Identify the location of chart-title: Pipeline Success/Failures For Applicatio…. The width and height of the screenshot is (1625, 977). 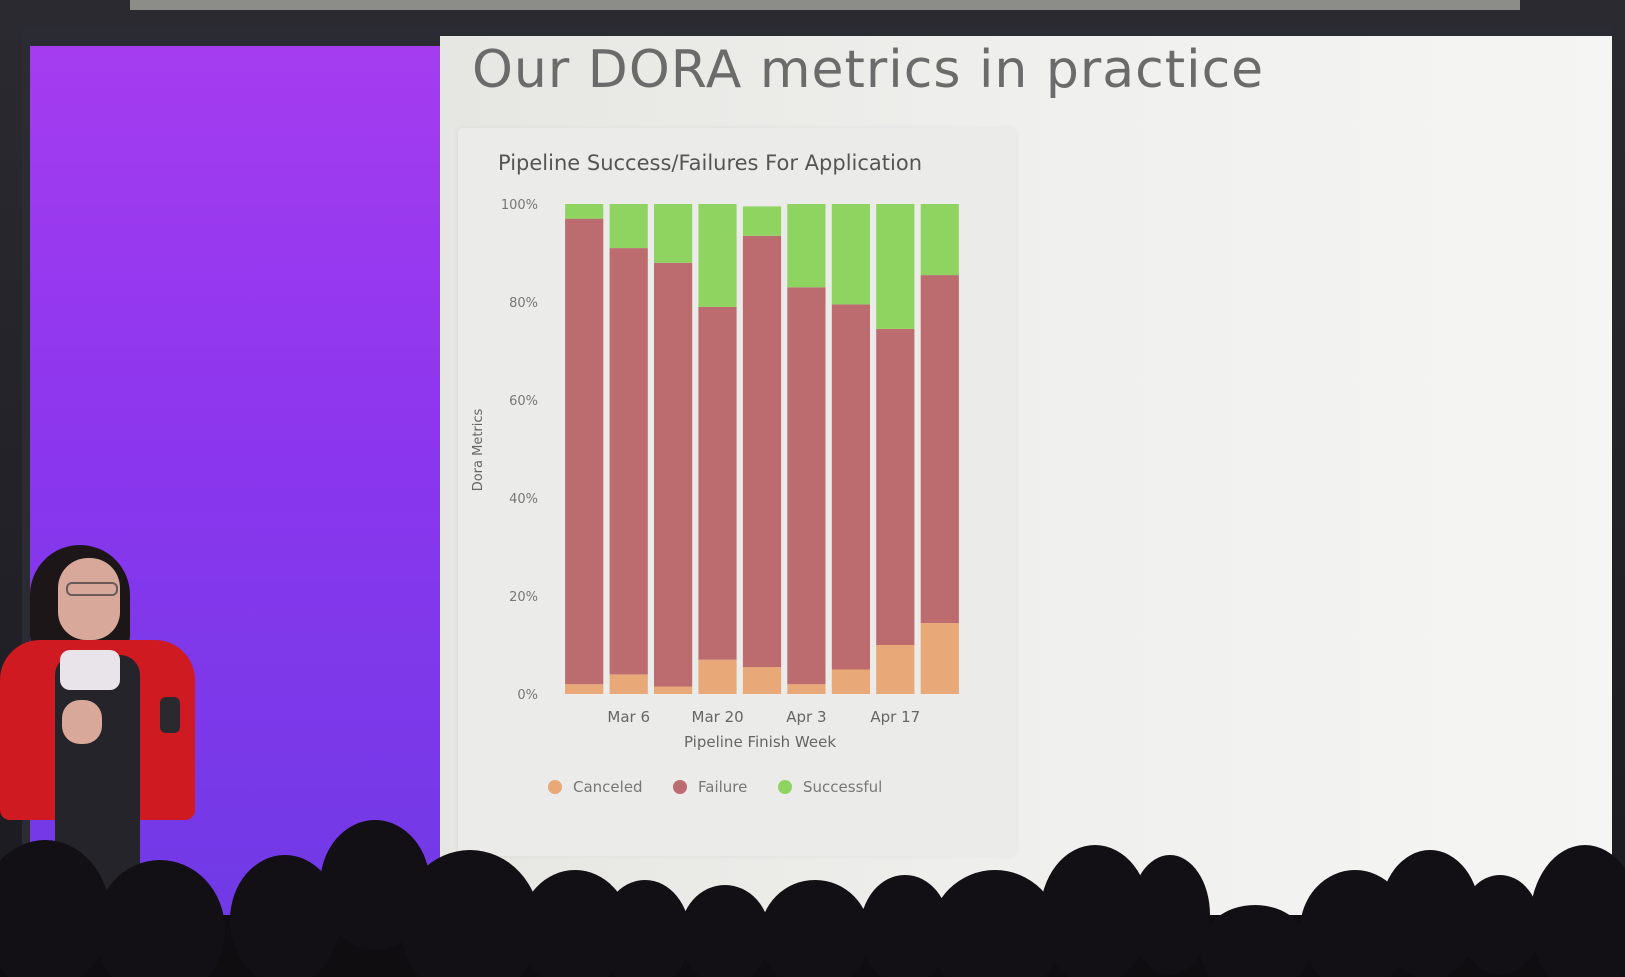
(710, 163).